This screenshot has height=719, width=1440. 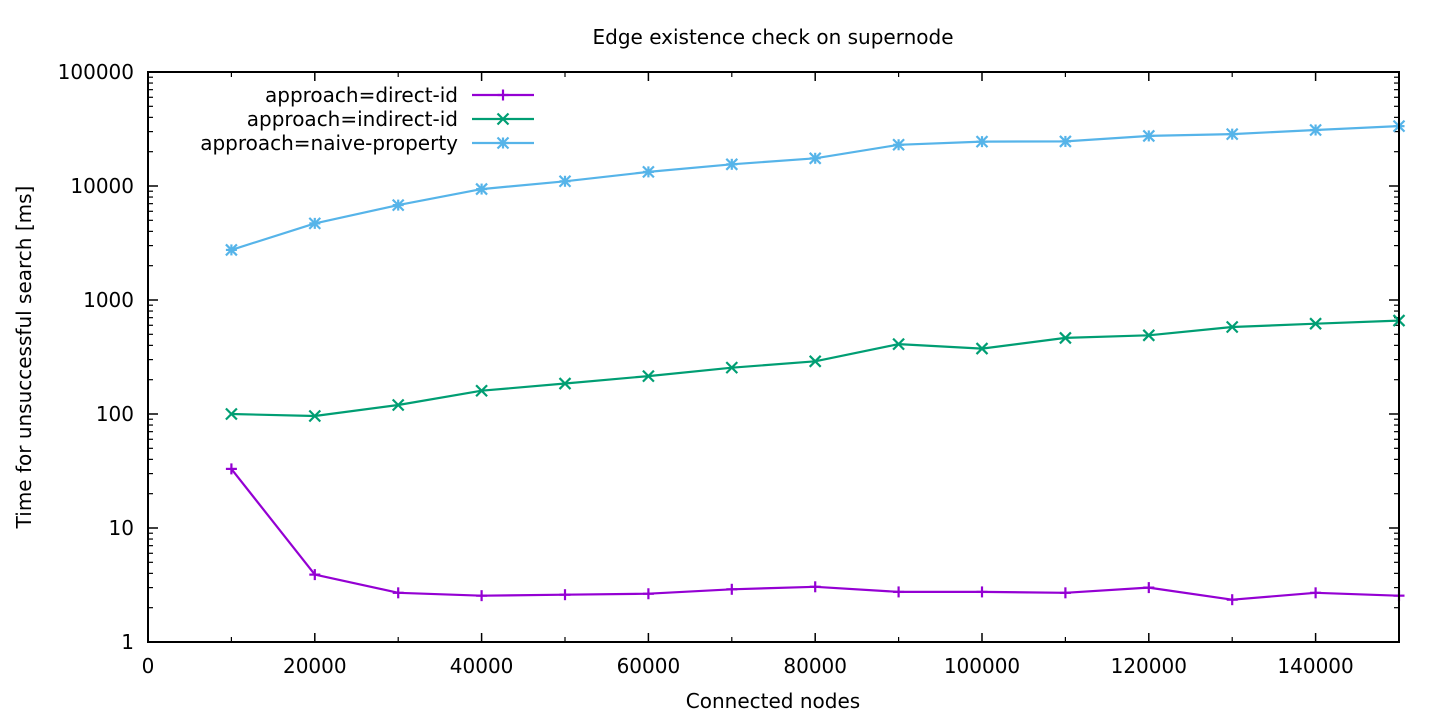 I want to click on x-tick-label: 40000, so click(x=482, y=666).